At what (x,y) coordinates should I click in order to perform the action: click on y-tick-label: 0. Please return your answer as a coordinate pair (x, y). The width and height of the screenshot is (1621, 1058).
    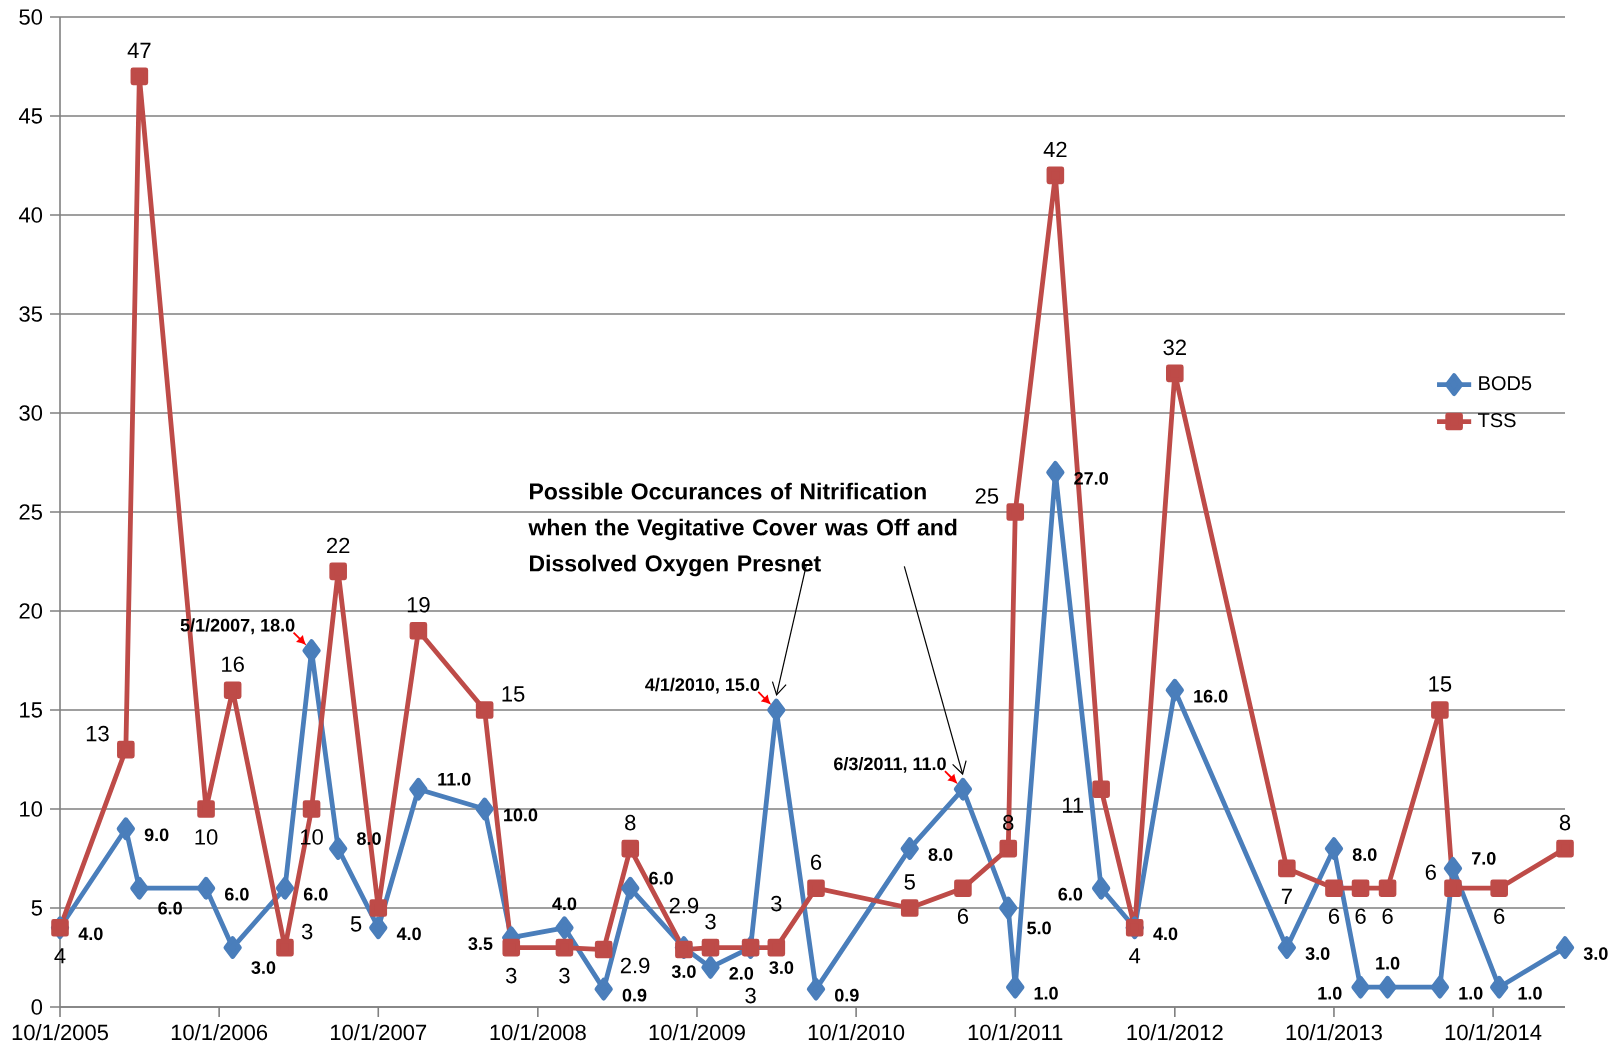
    Looking at the image, I should click on (37, 1007).